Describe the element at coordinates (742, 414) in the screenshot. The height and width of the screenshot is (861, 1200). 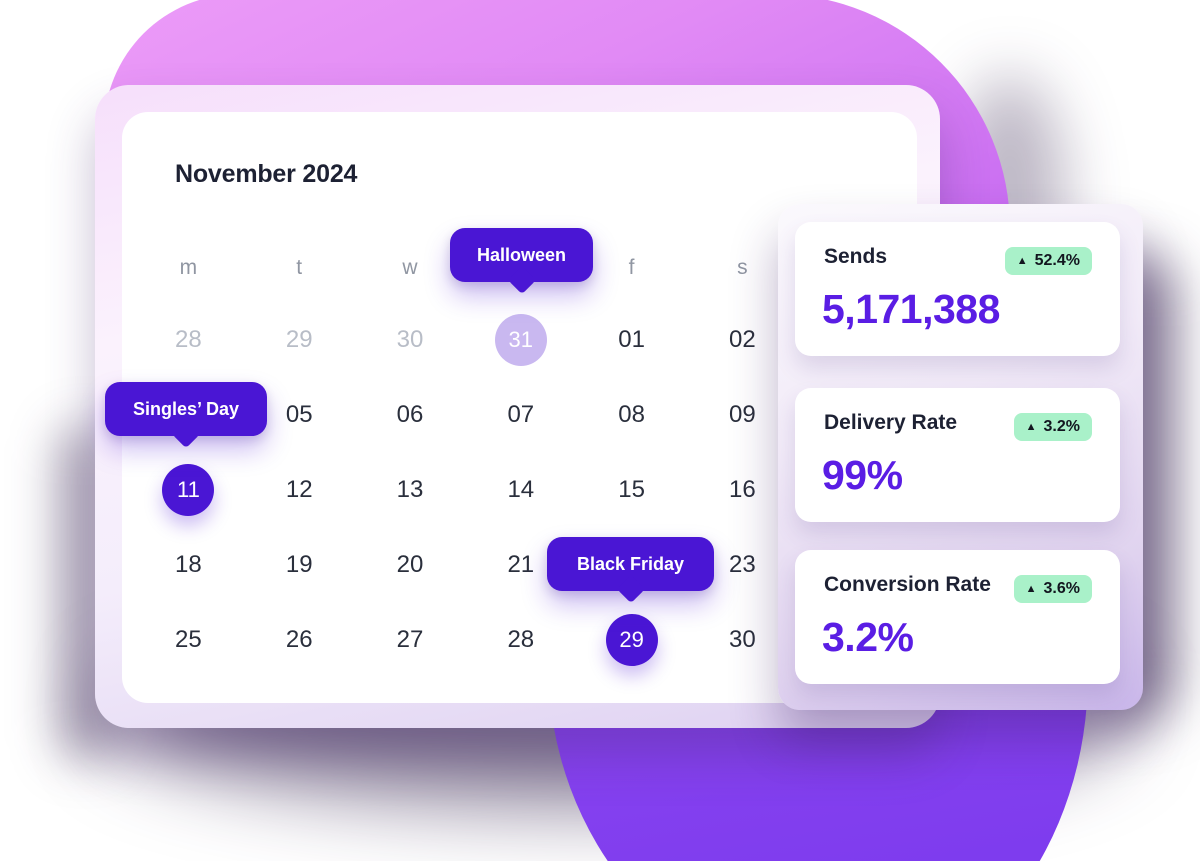
I see `calendar-day: 09` at that location.